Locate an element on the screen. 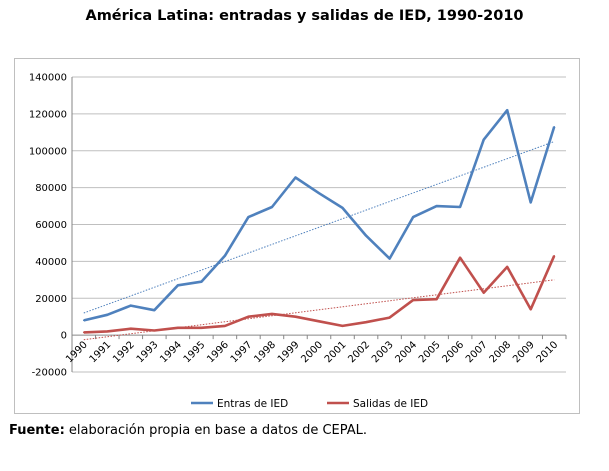 This screenshot has width=609, height=471. x-tick-label: 2006 is located at coordinates (453, 352).